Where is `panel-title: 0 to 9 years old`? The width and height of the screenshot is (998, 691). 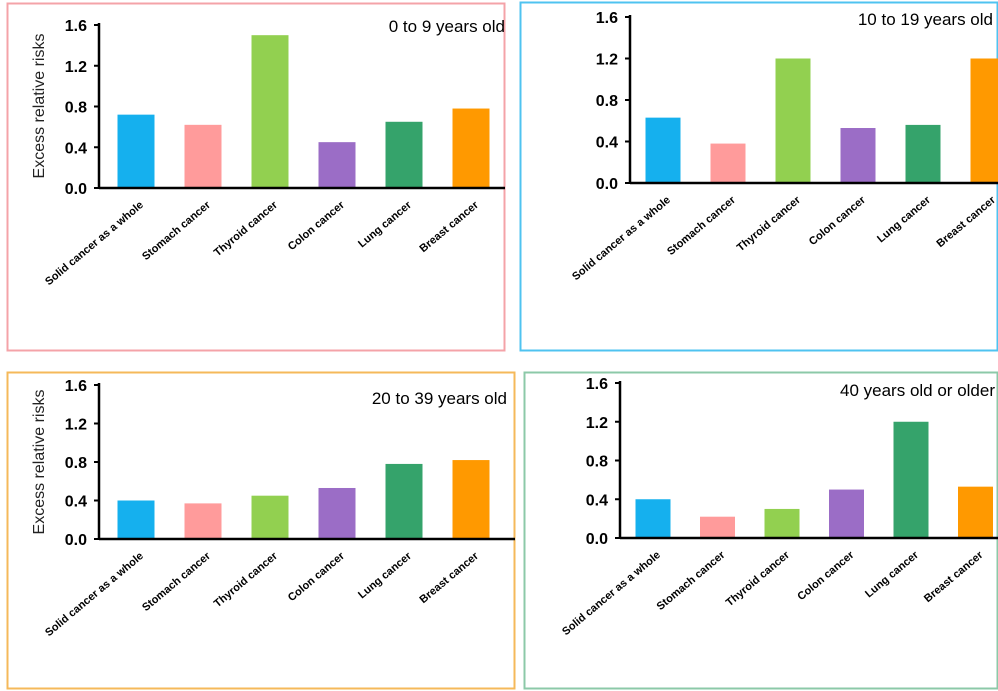
panel-title: 0 to 9 years old is located at coordinates (447, 26).